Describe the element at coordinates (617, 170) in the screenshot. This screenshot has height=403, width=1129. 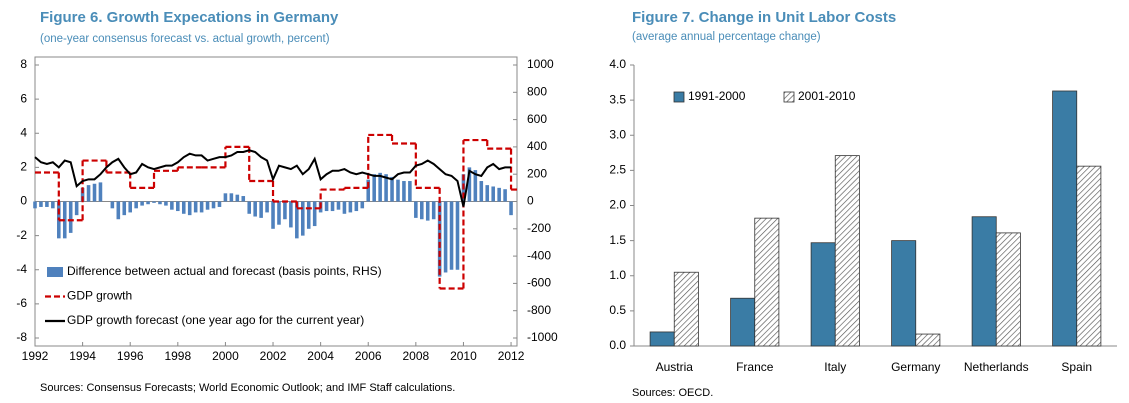
I see `y-tick-label: 2.5` at that location.